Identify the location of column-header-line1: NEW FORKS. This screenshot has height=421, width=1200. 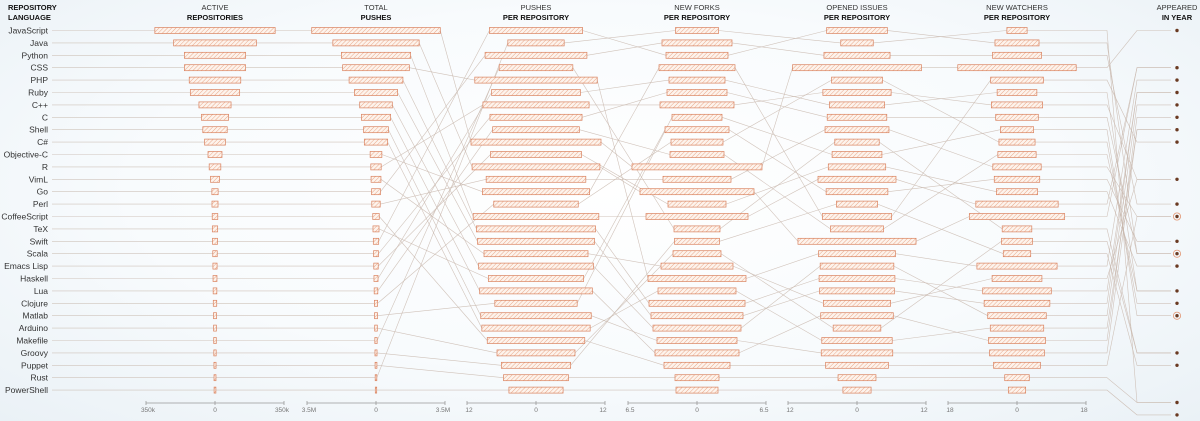
(696, 7).